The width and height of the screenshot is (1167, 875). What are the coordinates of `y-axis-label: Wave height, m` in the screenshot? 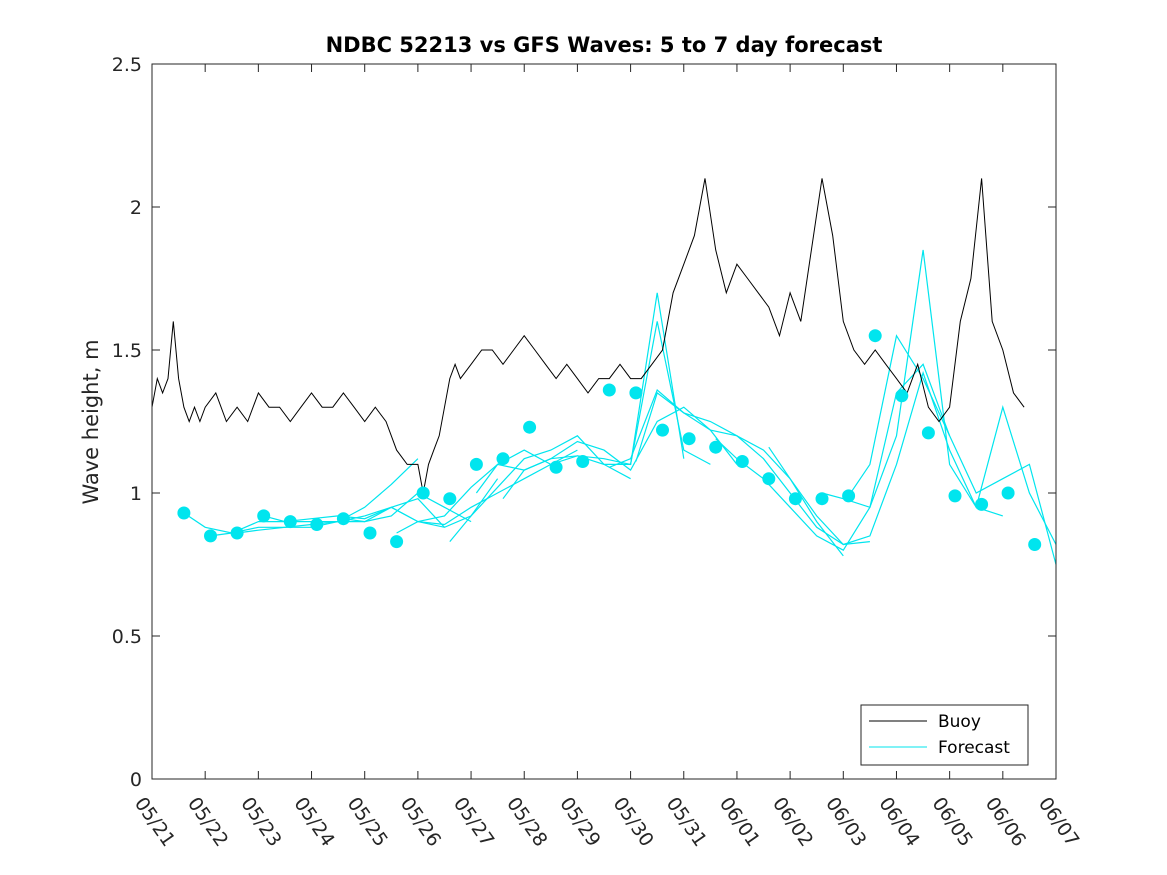 It's located at (91, 421).